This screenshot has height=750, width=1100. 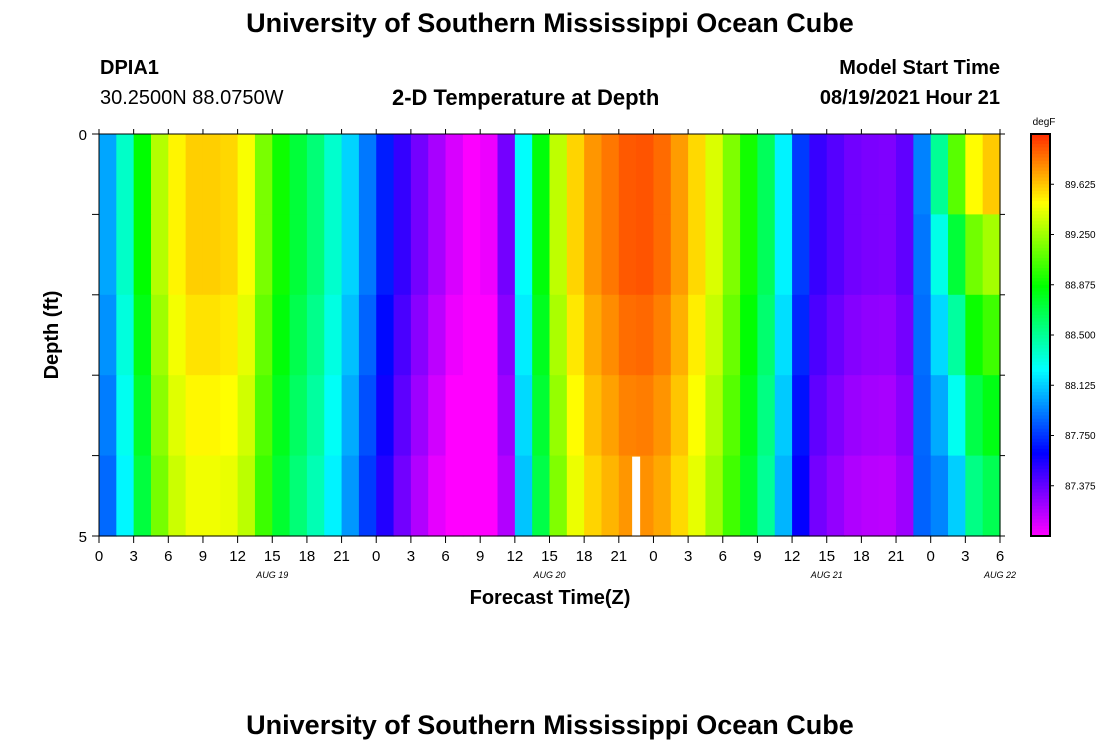 I want to click on station-coordinates: 30.2500N 88.0750W, so click(x=192, y=98).